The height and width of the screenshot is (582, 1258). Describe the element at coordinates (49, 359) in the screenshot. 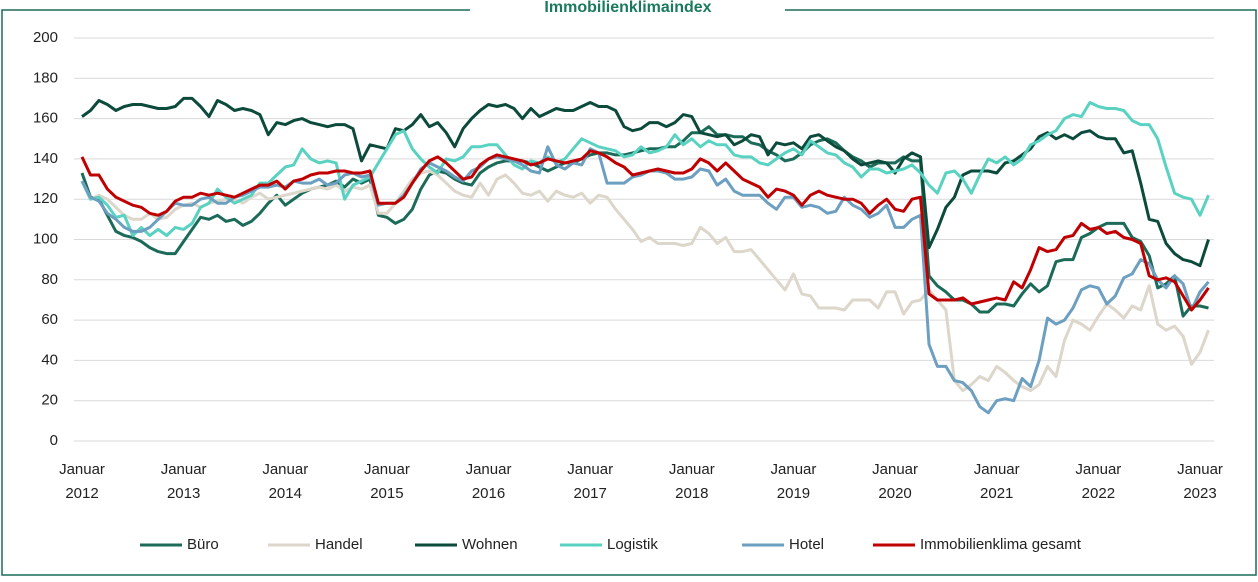

I see `y-tick-label: 40` at that location.